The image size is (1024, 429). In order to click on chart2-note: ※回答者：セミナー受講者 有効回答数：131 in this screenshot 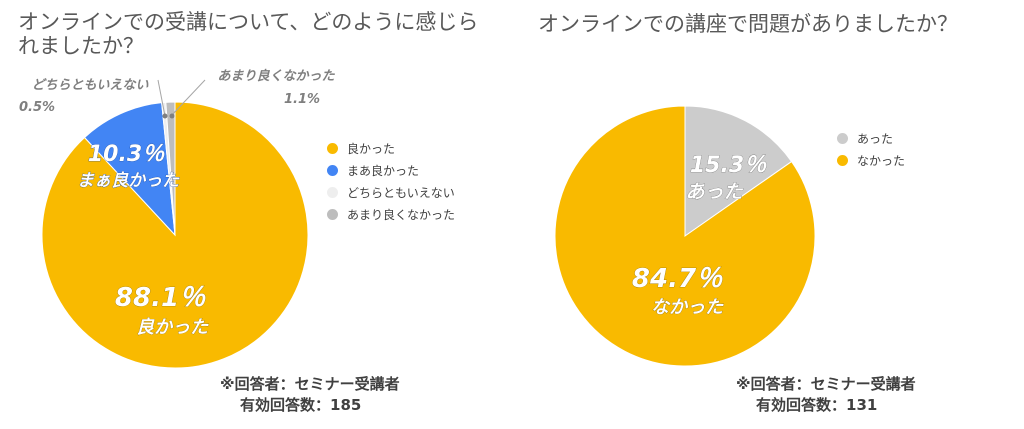, I will do `click(826, 395)`.